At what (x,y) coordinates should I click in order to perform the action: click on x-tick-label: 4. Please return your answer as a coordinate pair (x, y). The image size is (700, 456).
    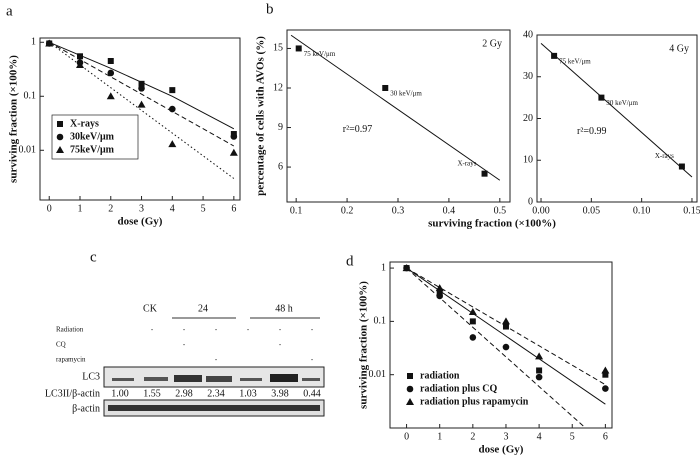
    Looking at the image, I should click on (172, 208).